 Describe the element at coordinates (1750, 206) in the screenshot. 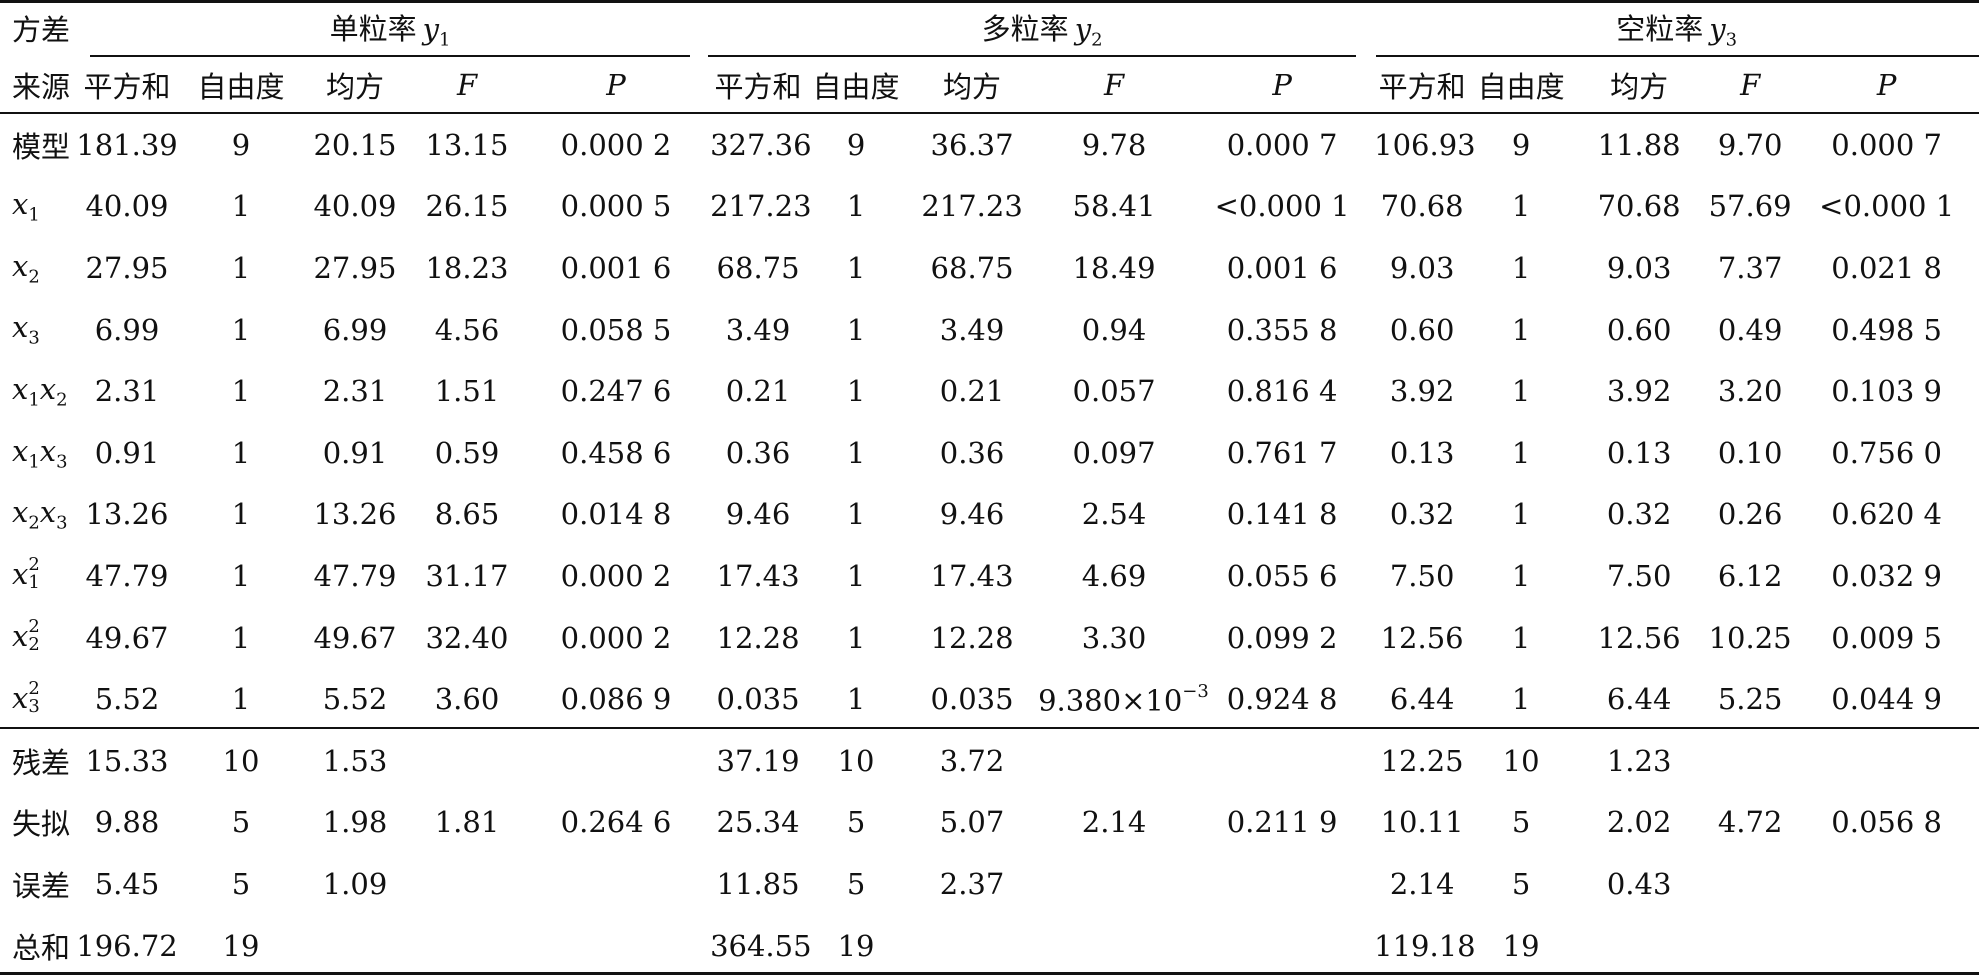

I see `table-cell: 57.69` at that location.